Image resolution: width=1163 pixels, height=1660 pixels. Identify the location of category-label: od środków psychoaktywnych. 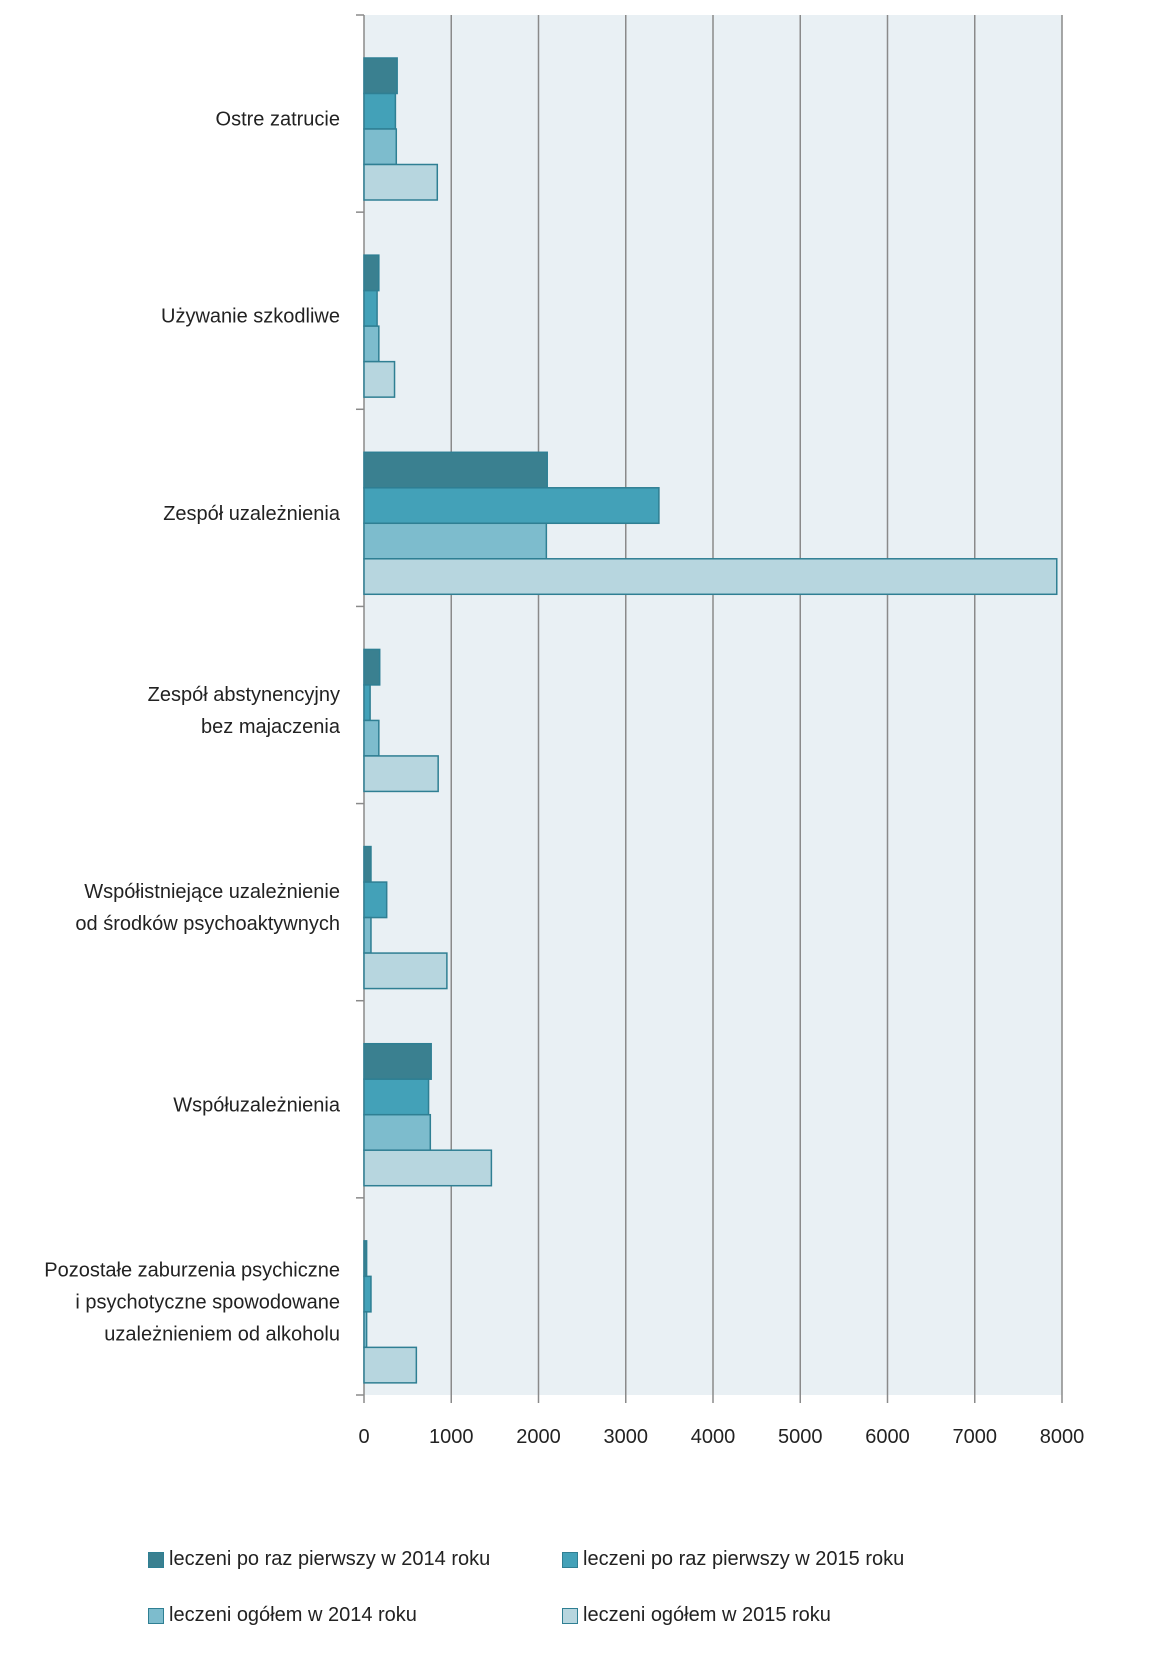
(207, 924).